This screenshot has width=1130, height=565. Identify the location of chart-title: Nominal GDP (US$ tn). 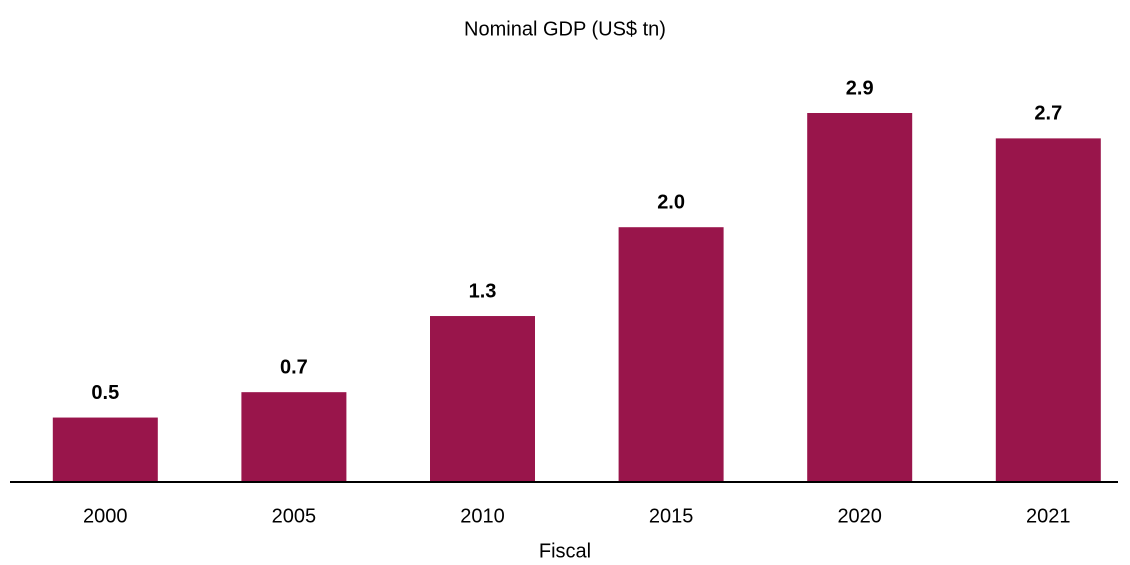
(565, 29).